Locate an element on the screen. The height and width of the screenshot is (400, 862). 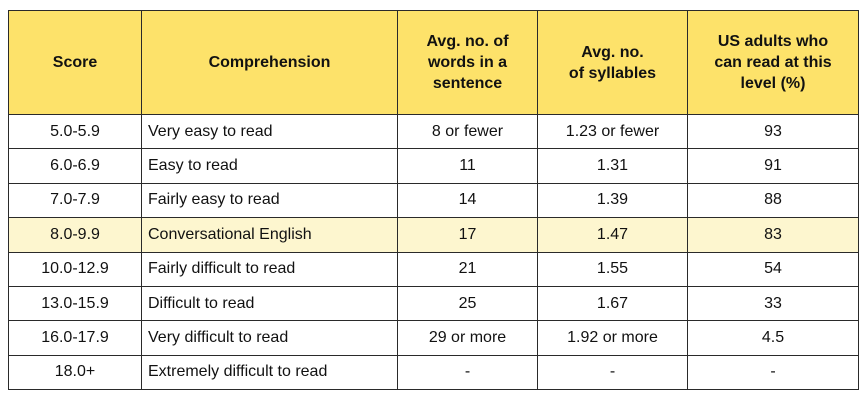
table-row: 18.0+ Extremely difficult to read - - - is located at coordinates (433, 372).